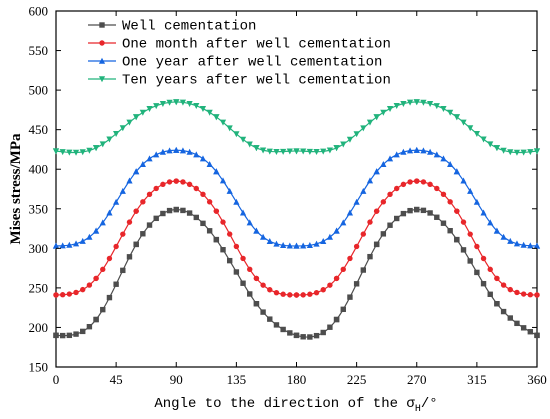 This screenshot has height=419, width=550. Describe the element at coordinates (39, 287) in the screenshot. I see `y-tick-label: 250` at that location.